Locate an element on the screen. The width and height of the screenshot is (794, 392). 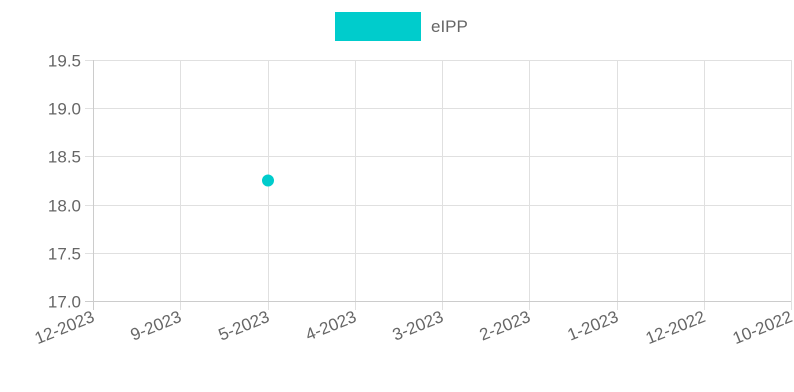
y-tick-label: 17.5 is located at coordinates (64, 254).